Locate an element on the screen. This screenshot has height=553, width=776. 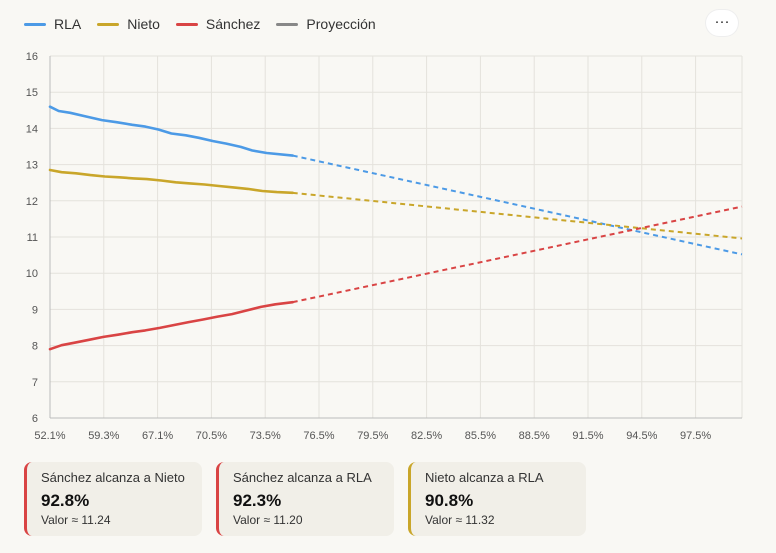
y-tick-label: 10 is located at coordinates (32, 274).